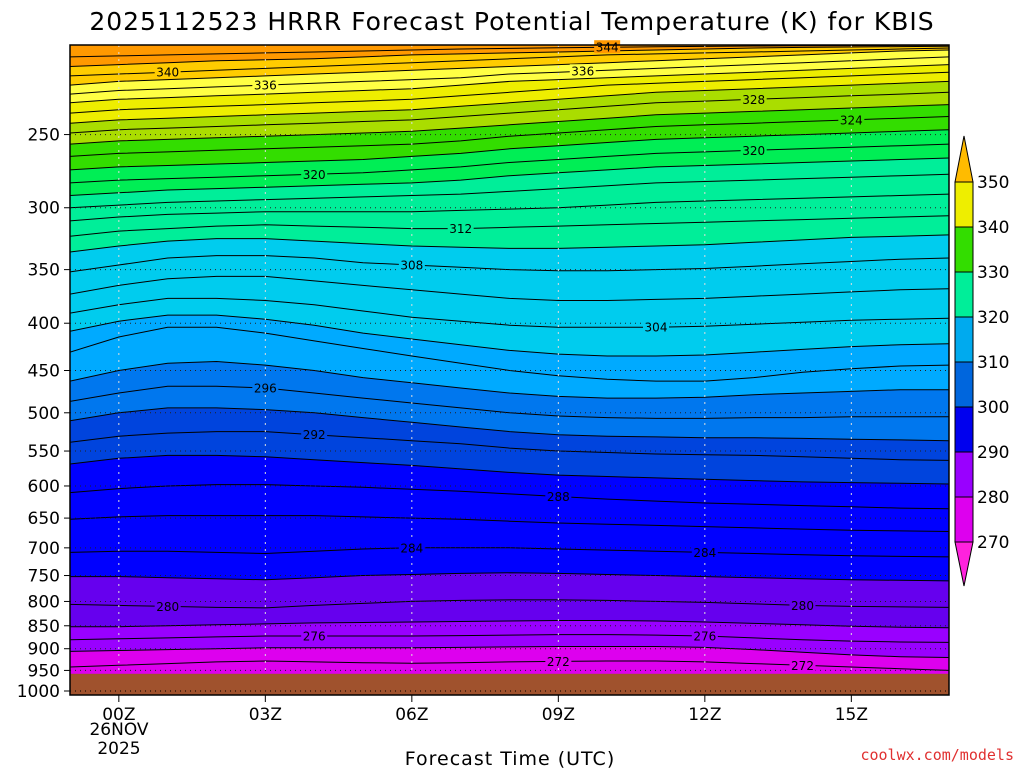 The width and height of the screenshot is (1024, 768). What do you see at coordinates (314, 435) in the screenshot?
I see `contour-label-292-12: 292` at bounding box center [314, 435].